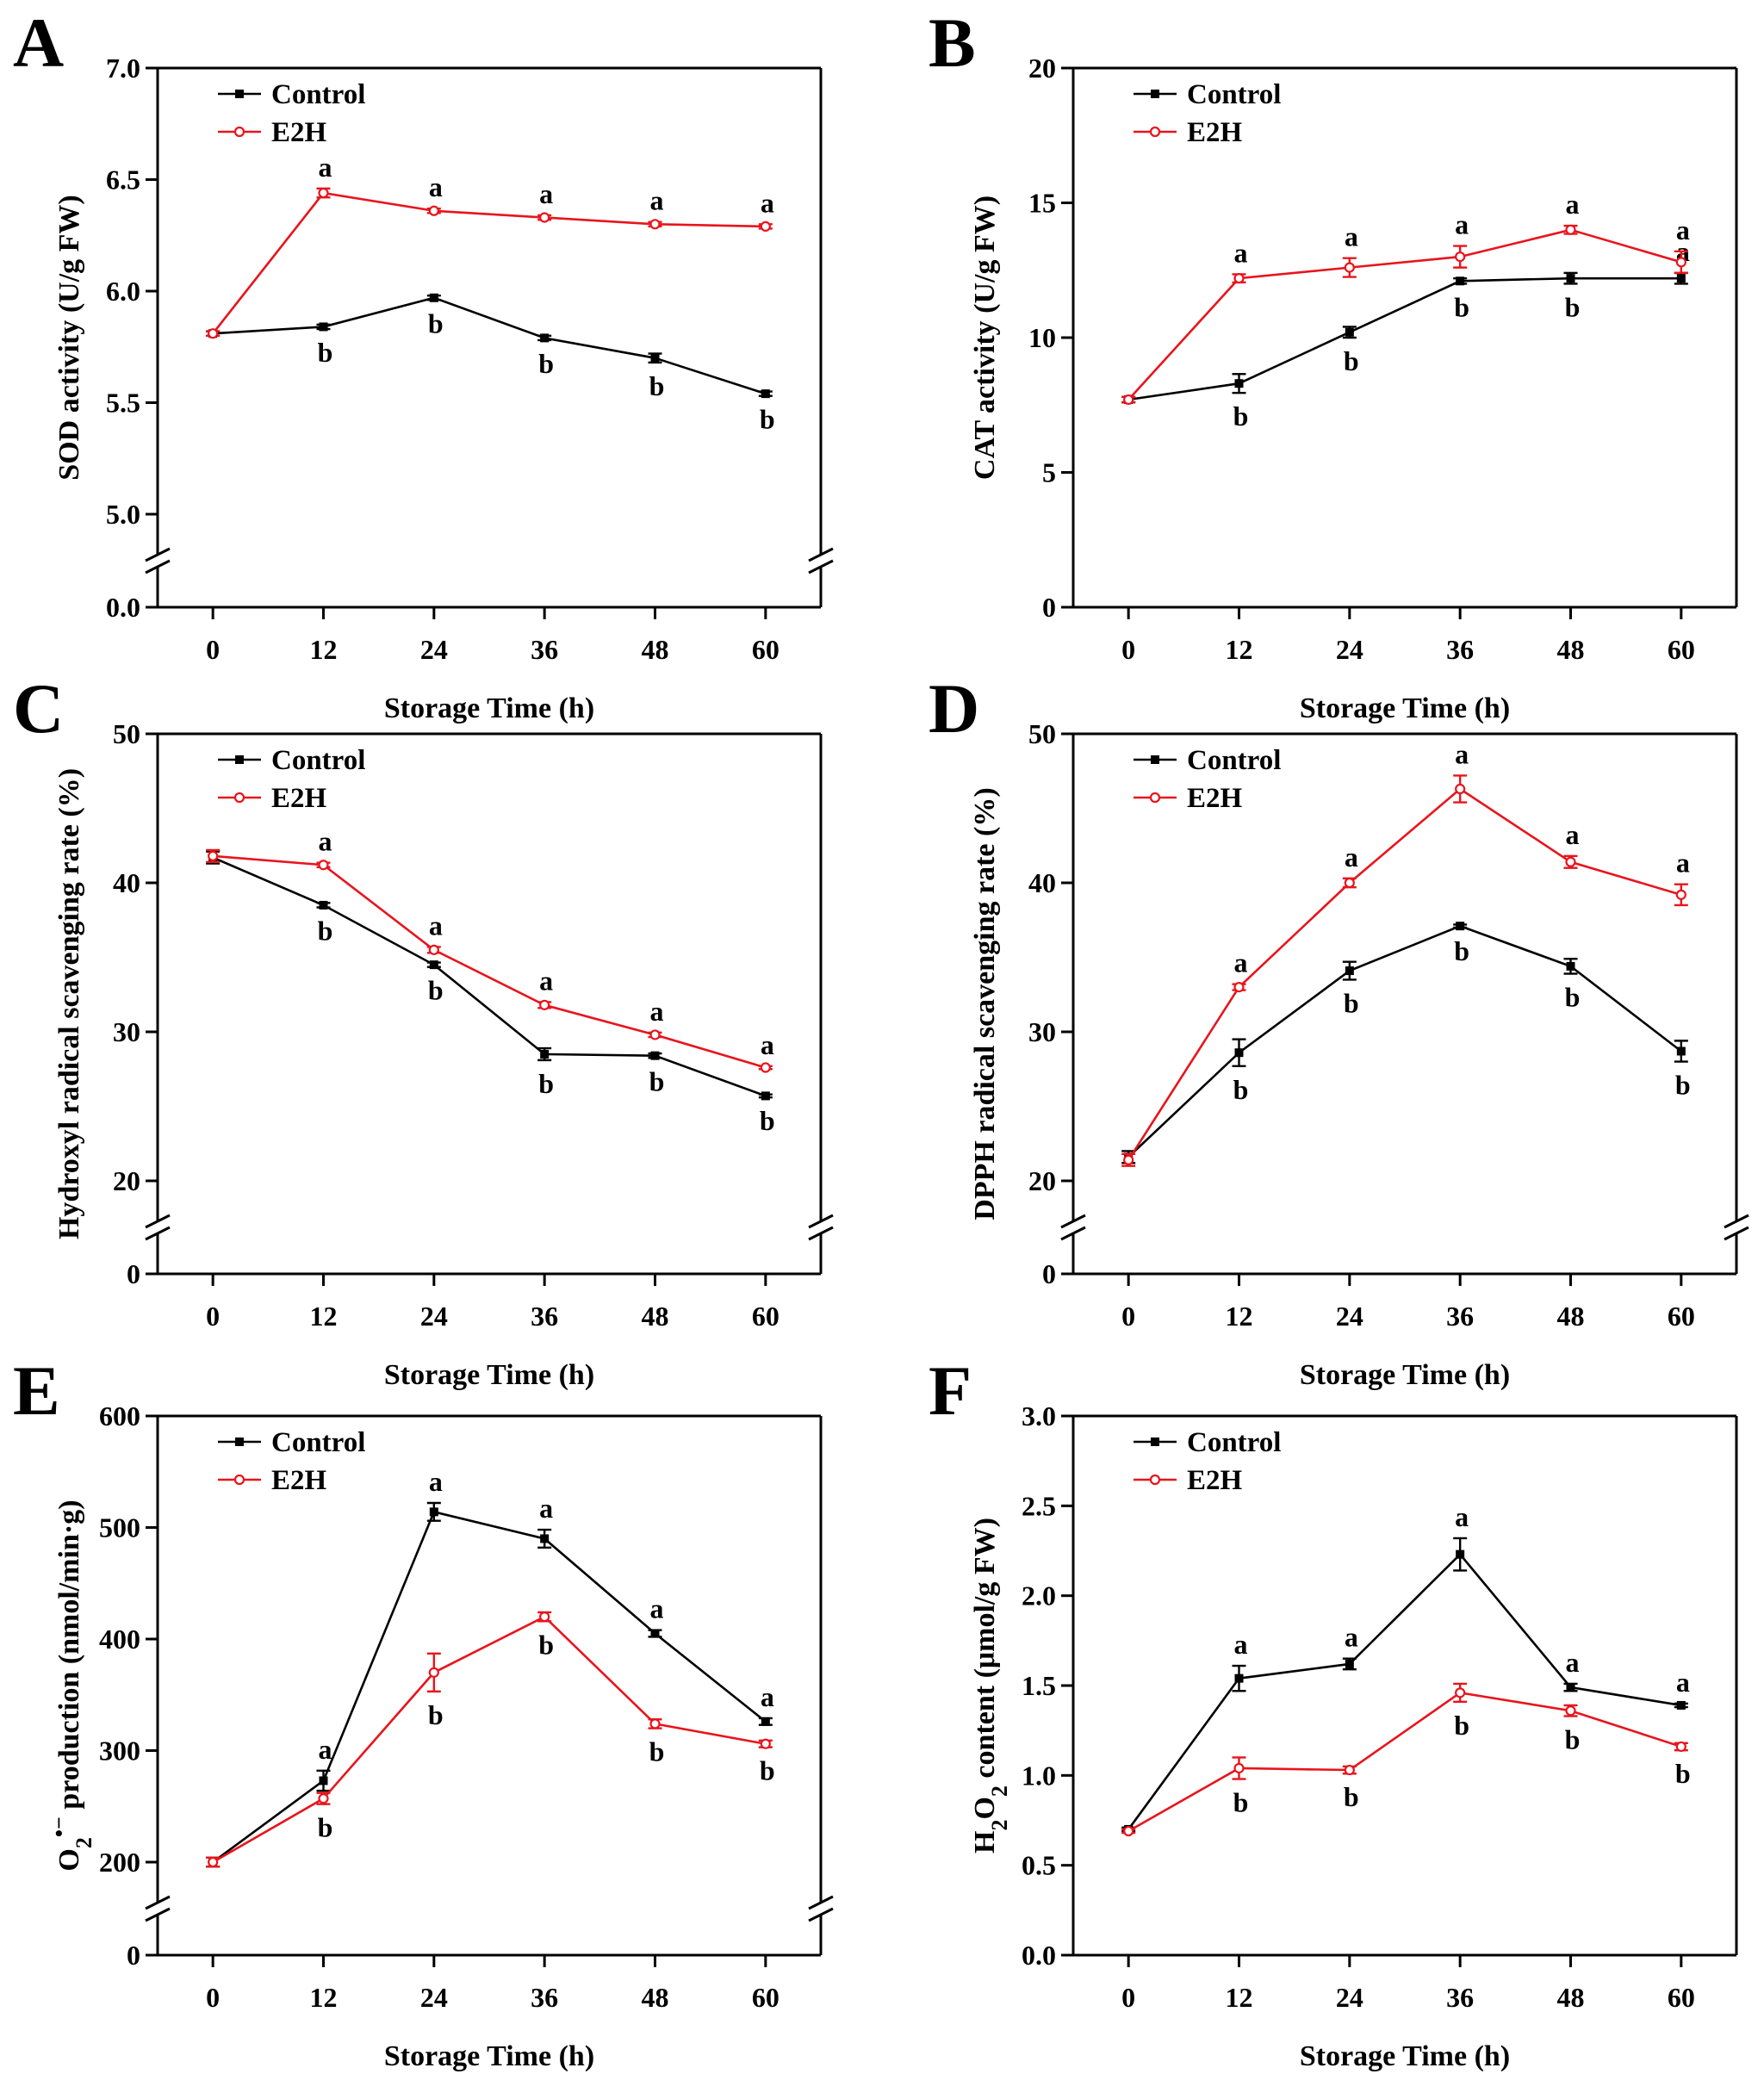 The image size is (1764, 2074). Describe the element at coordinates (69, 337) in the screenshot. I see `y-axis-title: SOD activity (U/g FW)` at that location.